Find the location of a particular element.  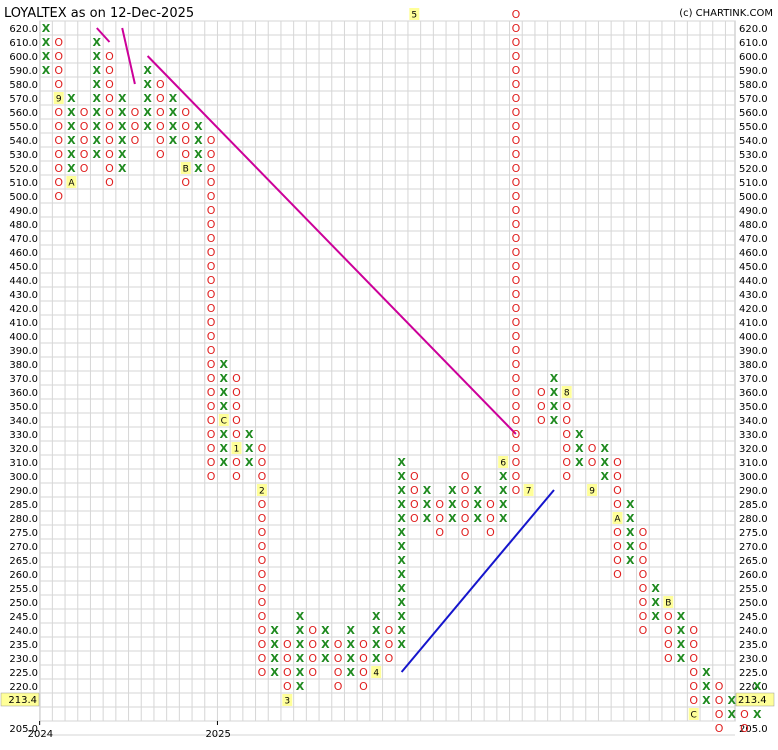

y-tick-label-left: 580.0 is located at coordinates (23, 85).